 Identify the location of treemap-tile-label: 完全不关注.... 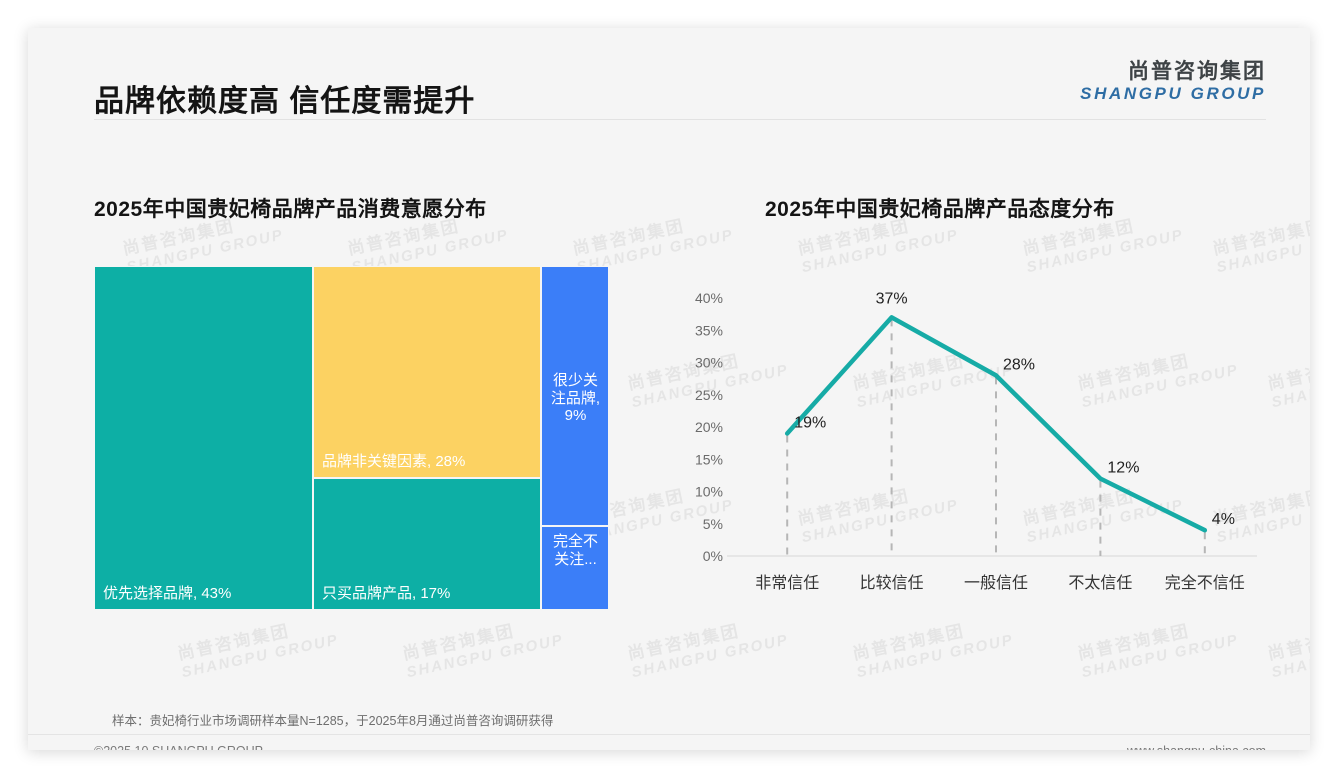
(575, 550).